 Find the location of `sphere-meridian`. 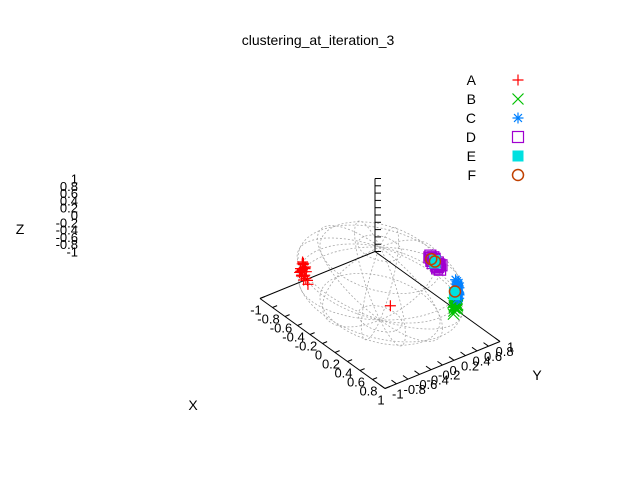

sphere-meridian is located at coordinates (380, 283).